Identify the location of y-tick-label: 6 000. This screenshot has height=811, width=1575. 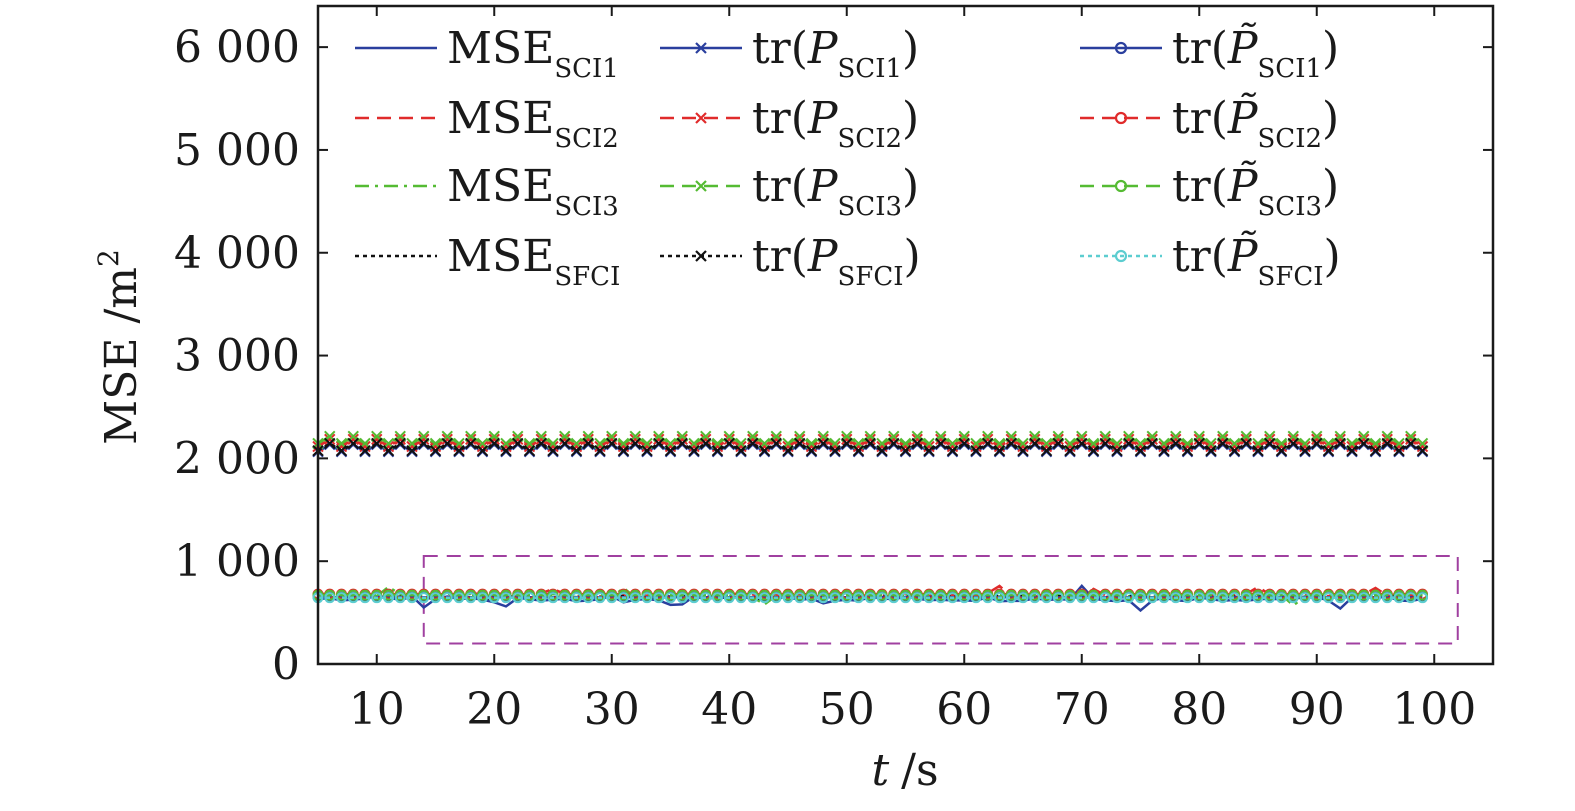
(237, 47).